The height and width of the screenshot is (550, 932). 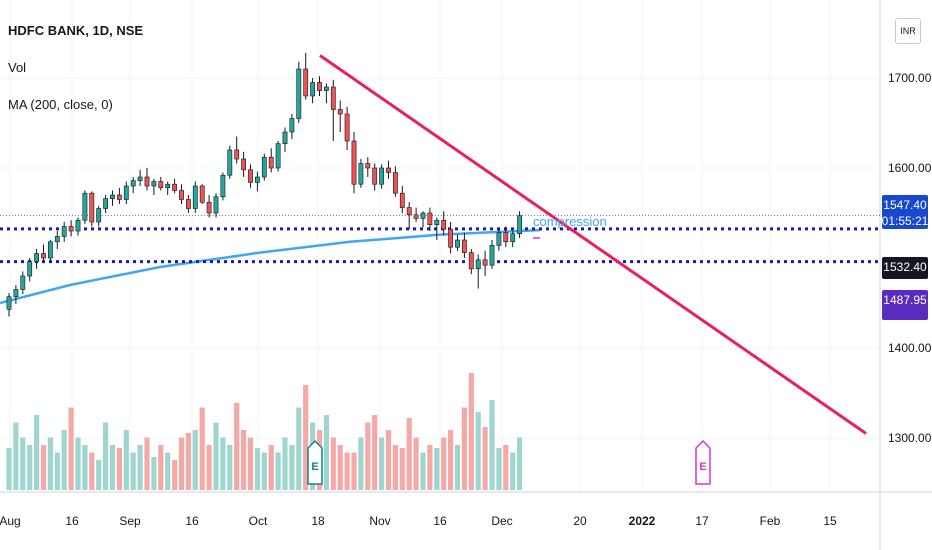 I want to click on price-axis: 1700.00 1600.00 1400.00 1300.00, so click(x=910, y=258).